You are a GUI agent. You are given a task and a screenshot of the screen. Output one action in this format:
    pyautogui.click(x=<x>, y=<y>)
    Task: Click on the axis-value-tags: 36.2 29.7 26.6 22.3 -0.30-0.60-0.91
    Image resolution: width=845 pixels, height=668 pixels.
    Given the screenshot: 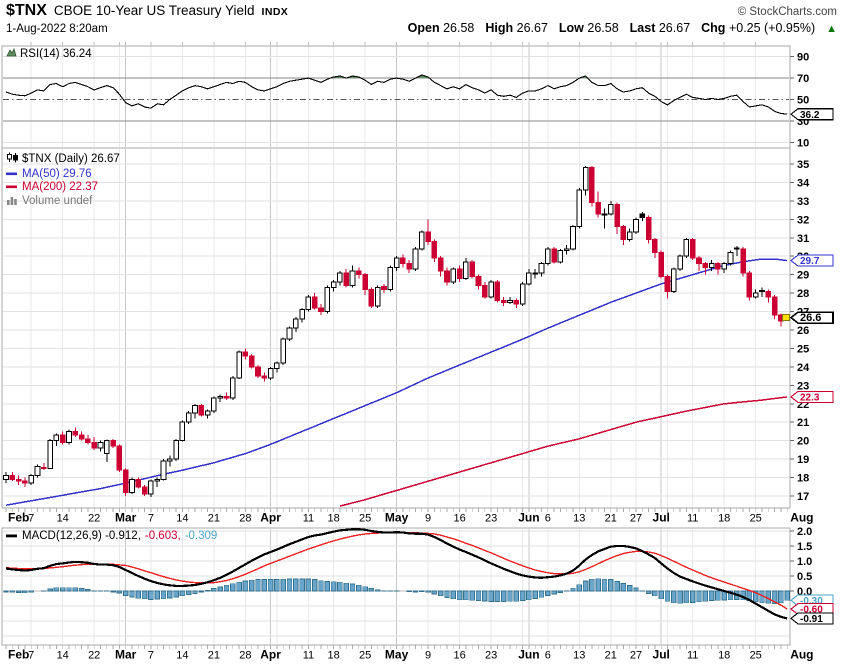 What is the action you would take?
    pyautogui.click(x=808, y=366)
    